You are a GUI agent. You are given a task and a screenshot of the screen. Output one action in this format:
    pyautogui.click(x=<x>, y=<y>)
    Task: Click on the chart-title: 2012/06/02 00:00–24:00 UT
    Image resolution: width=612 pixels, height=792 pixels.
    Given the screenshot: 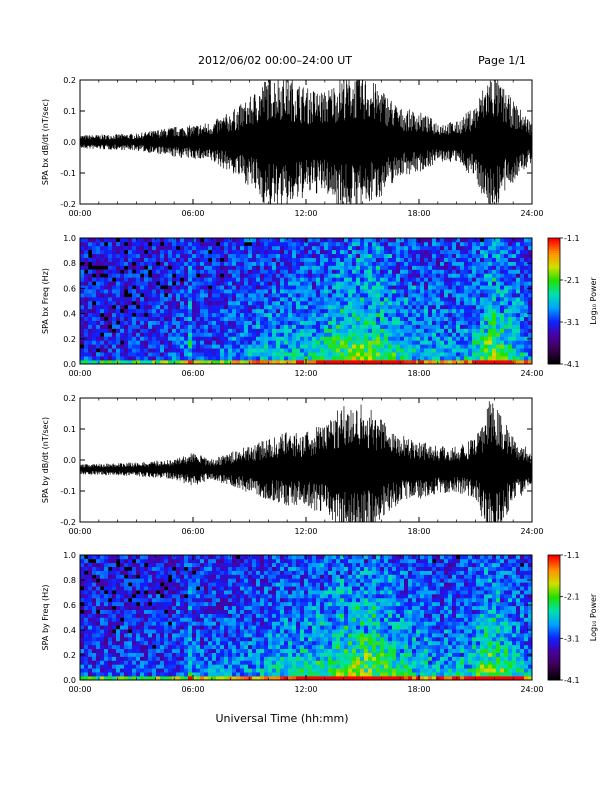 What is the action you would take?
    pyautogui.click(x=275, y=60)
    